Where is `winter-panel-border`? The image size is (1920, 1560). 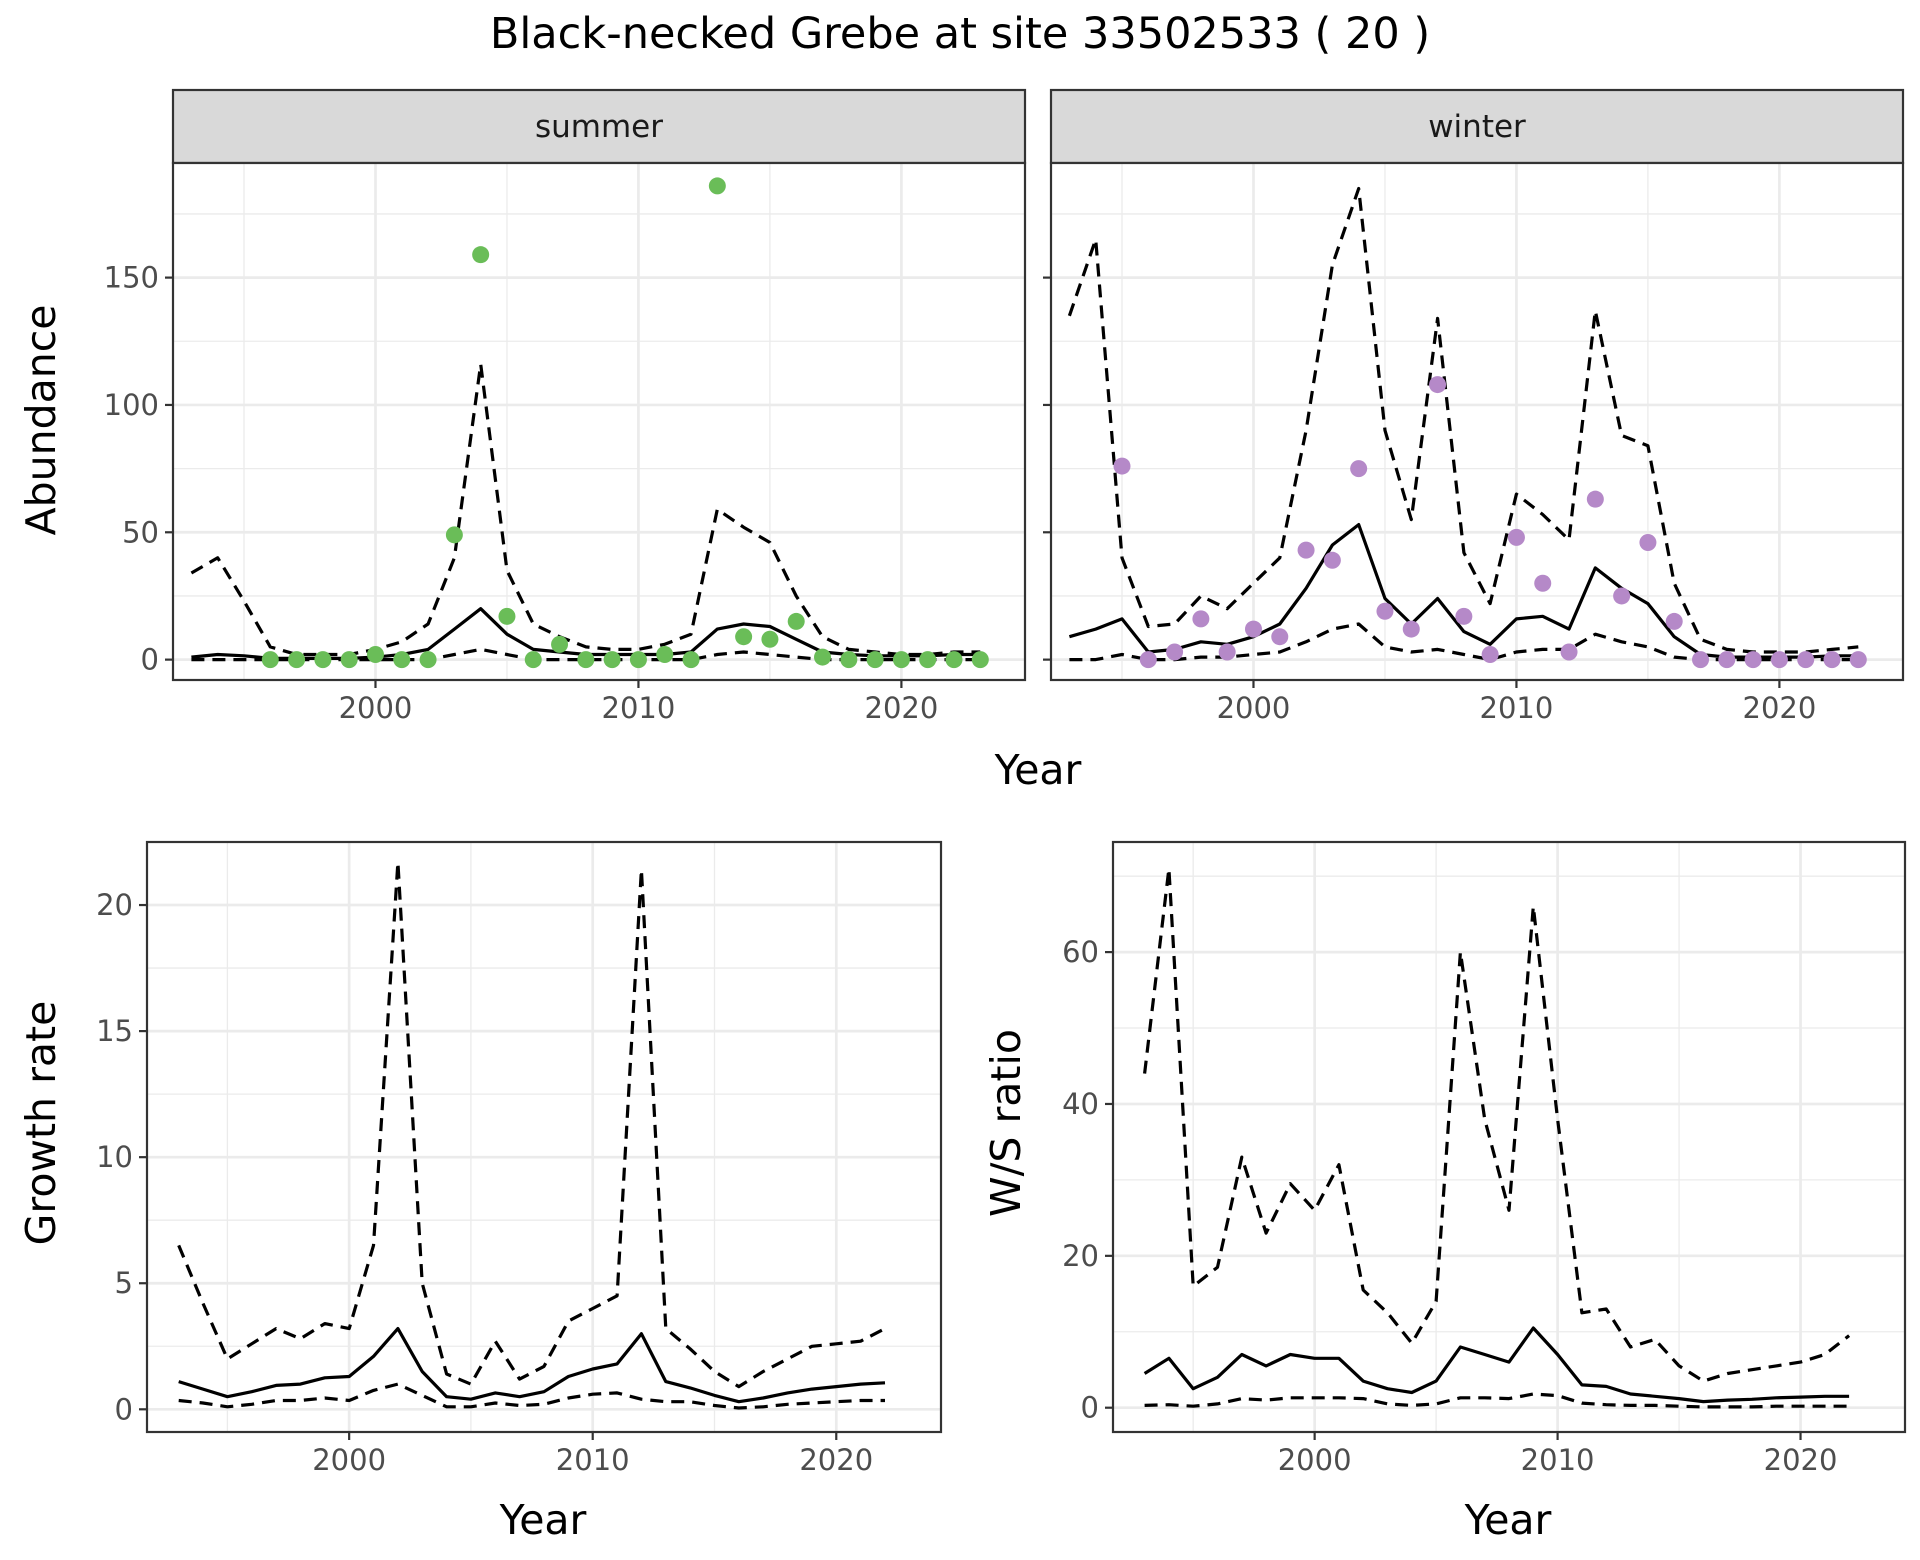
winter-panel-border is located at coordinates (1477, 421).